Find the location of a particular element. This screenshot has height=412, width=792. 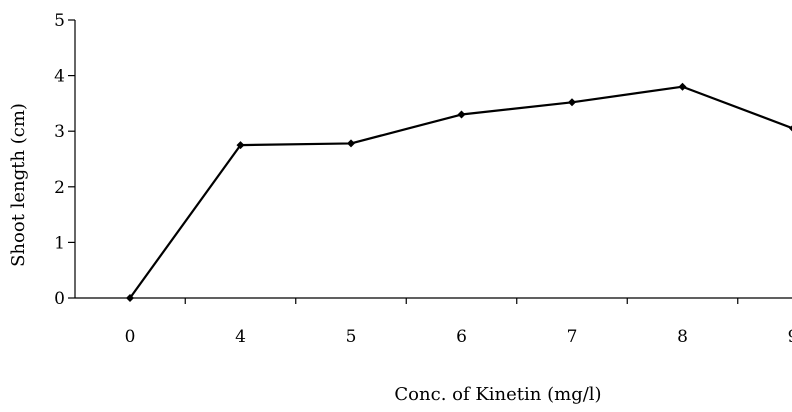

y-tick-label: 5 is located at coordinates (59, 21).